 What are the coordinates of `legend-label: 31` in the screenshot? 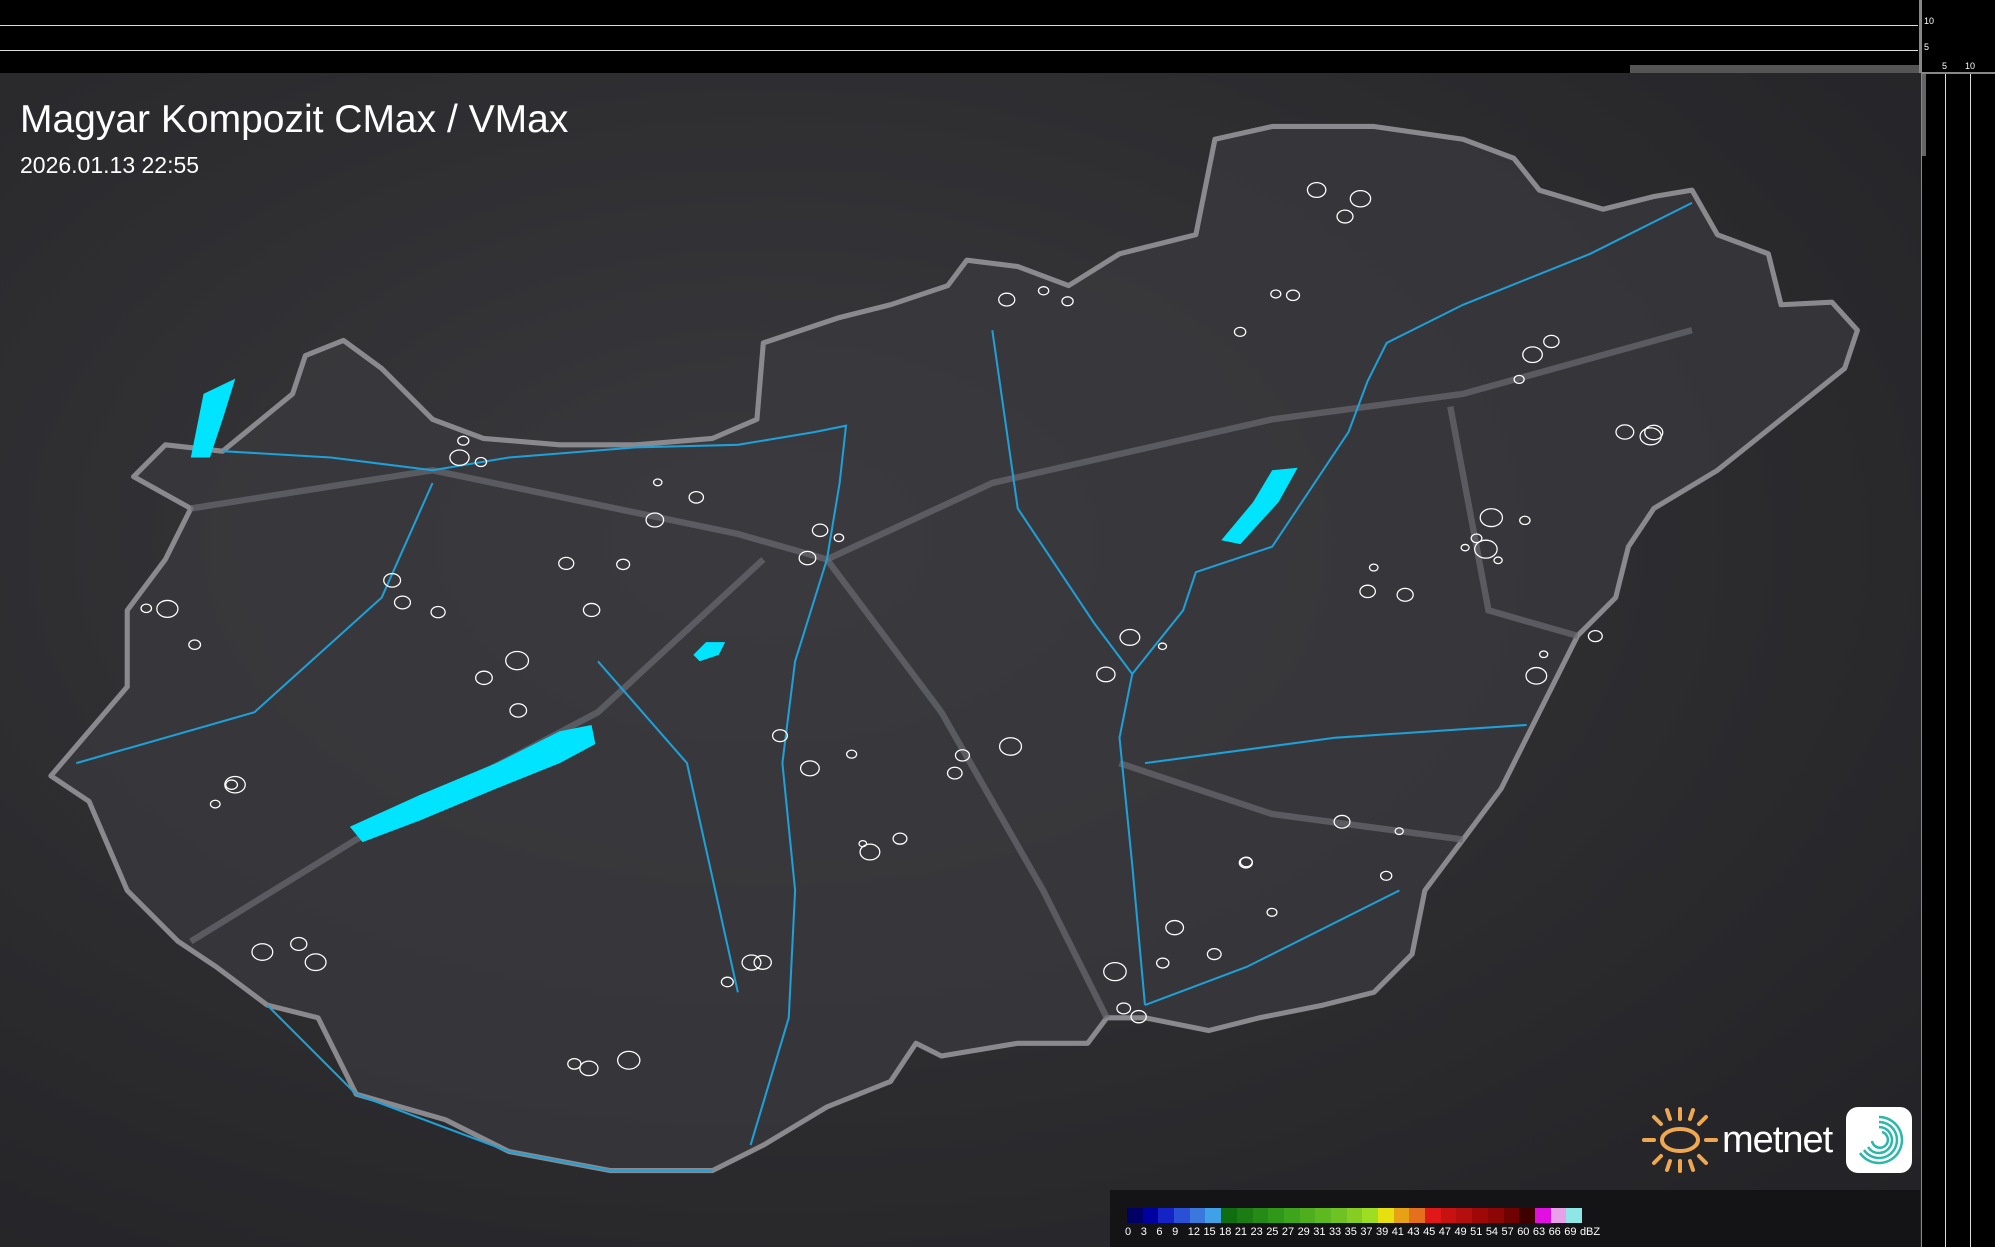 It's located at (1319, 1232).